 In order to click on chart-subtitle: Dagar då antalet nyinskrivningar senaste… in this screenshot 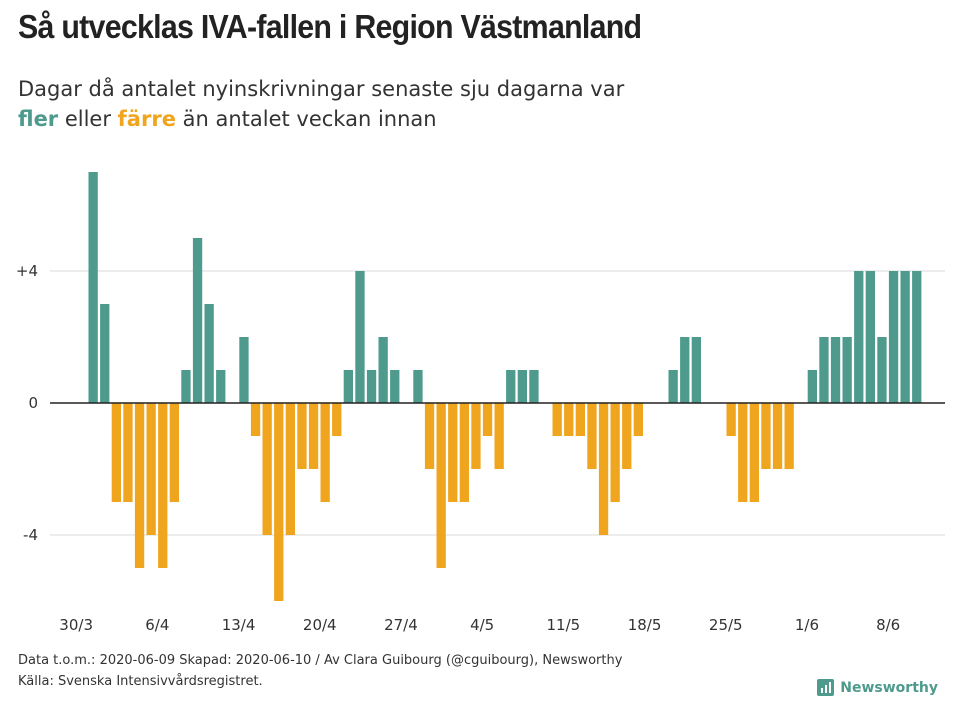, I will do `click(321, 104)`.